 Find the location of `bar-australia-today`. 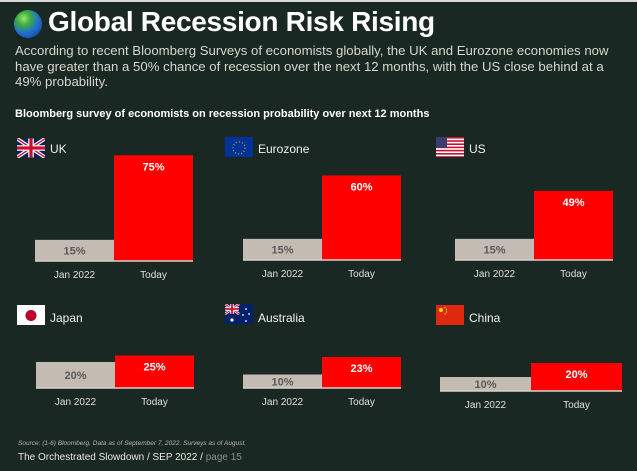

bar-australia-today is located at coordinates (361, 372).